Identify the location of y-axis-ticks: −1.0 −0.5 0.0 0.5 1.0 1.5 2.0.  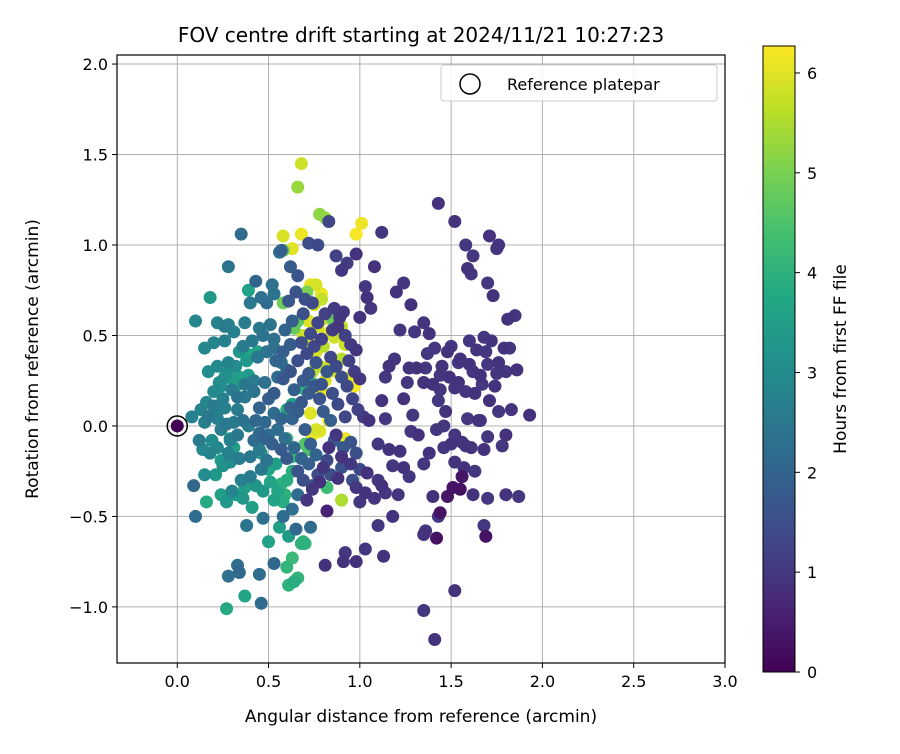
(93, 336).